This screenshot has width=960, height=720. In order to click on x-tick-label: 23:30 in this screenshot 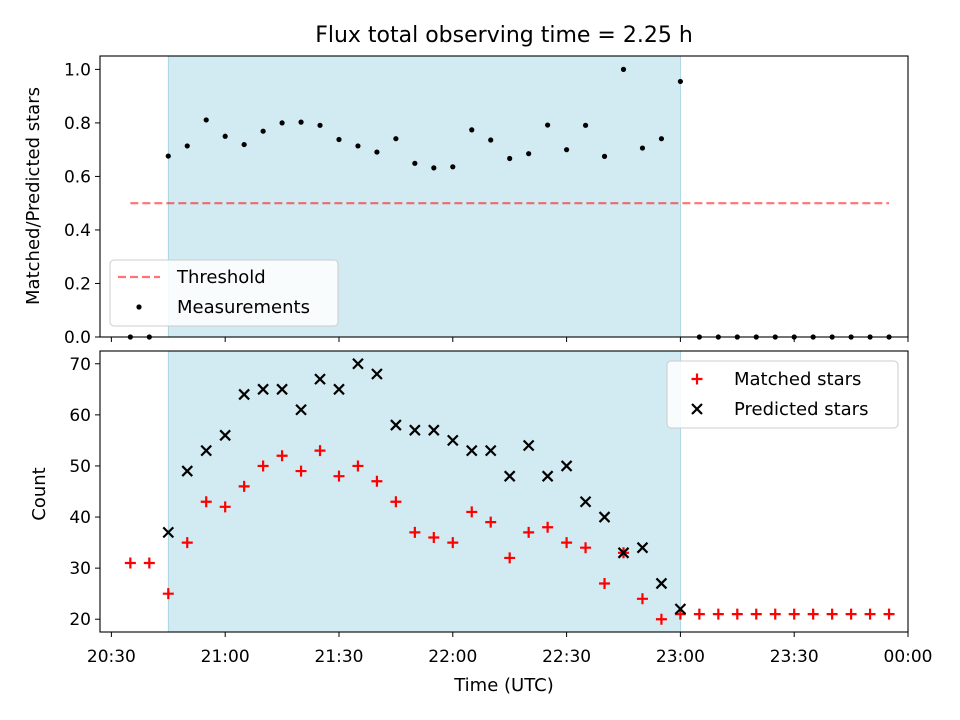, I will do `click(794, 657)`.